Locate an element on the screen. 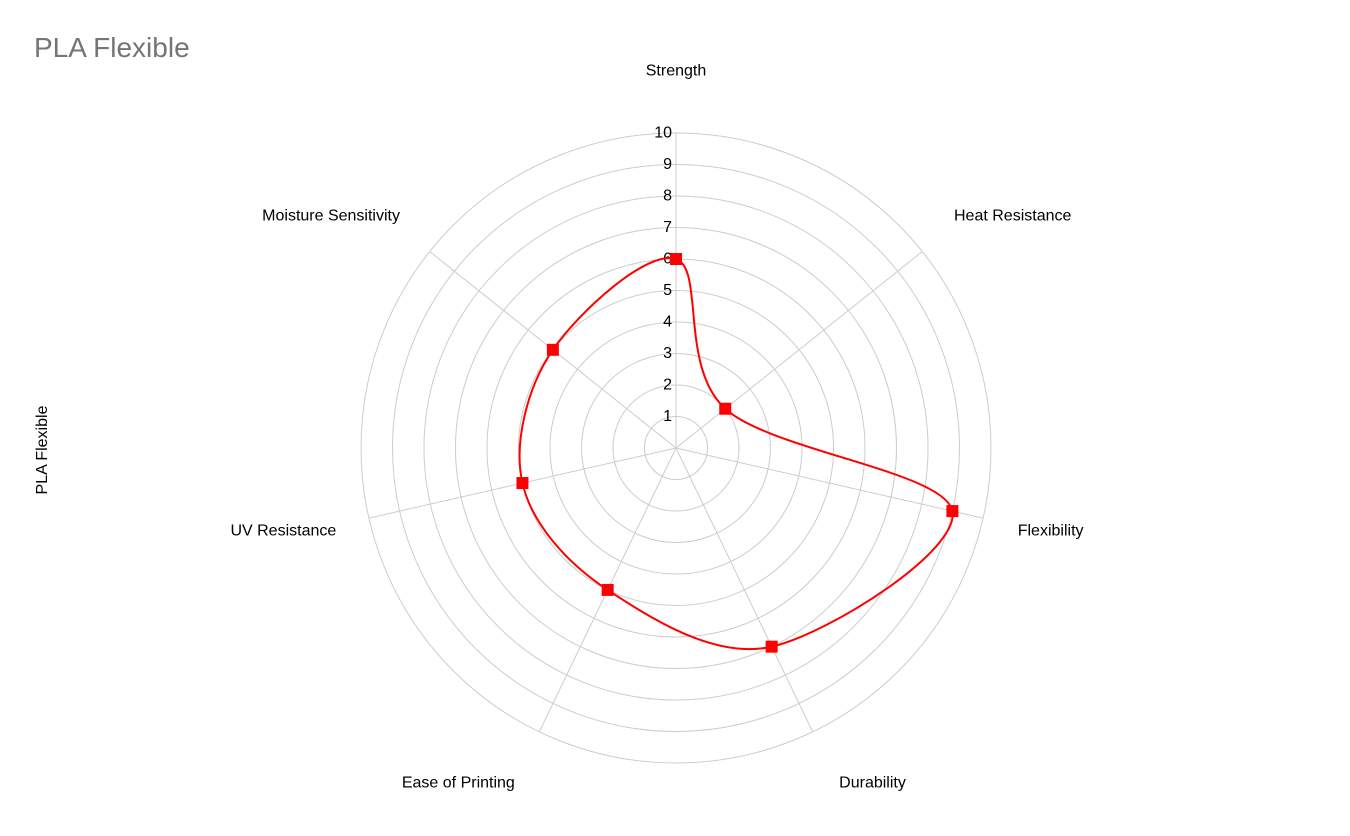  spoke-durability is located at coordinates (744, 590).